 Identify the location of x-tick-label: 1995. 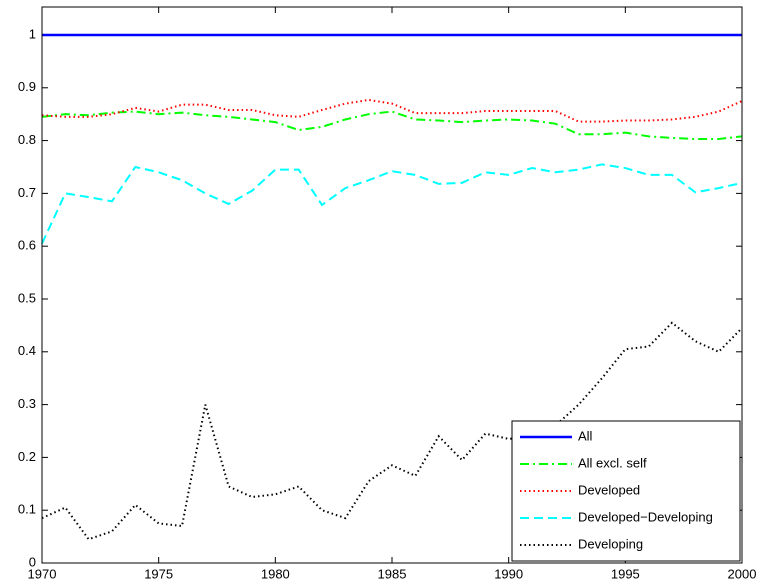
(625, 573).